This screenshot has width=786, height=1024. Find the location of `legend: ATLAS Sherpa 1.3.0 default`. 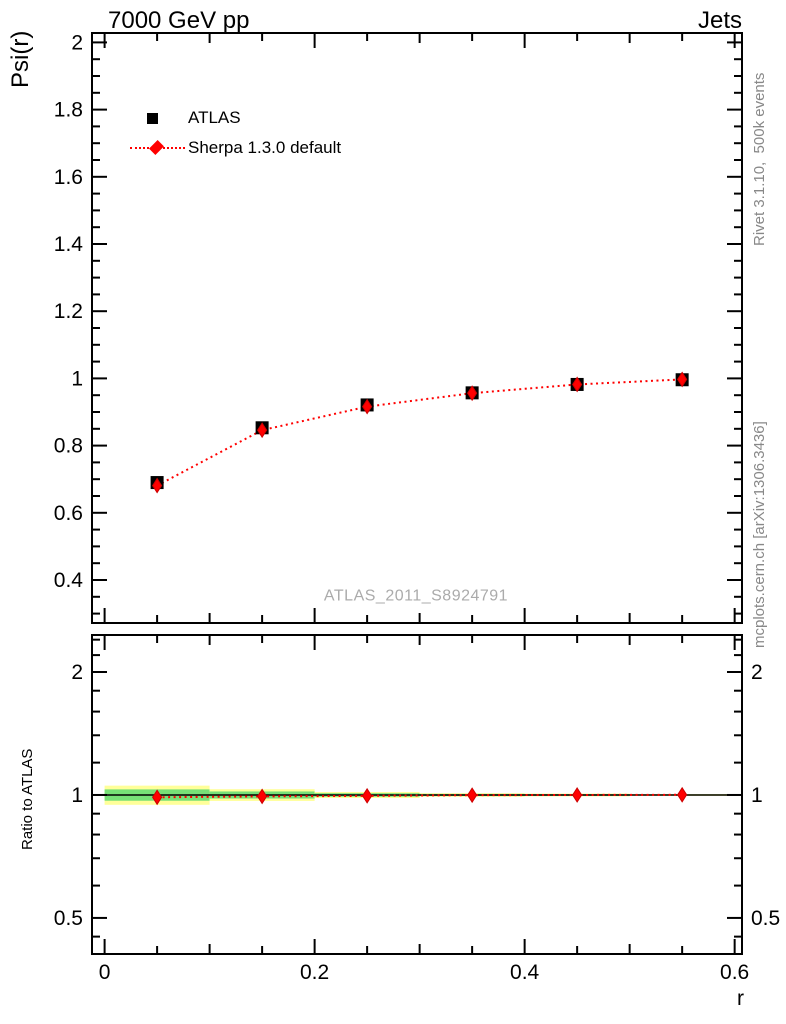

legend: ATLAS Sherpa 1.3.0 default is located at coordinates (235, 133).